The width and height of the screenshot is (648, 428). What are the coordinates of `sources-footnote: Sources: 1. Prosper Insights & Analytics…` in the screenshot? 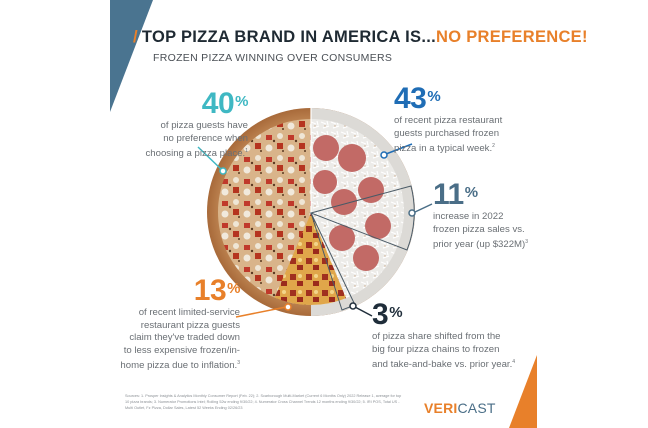 It's located at (263, 402).